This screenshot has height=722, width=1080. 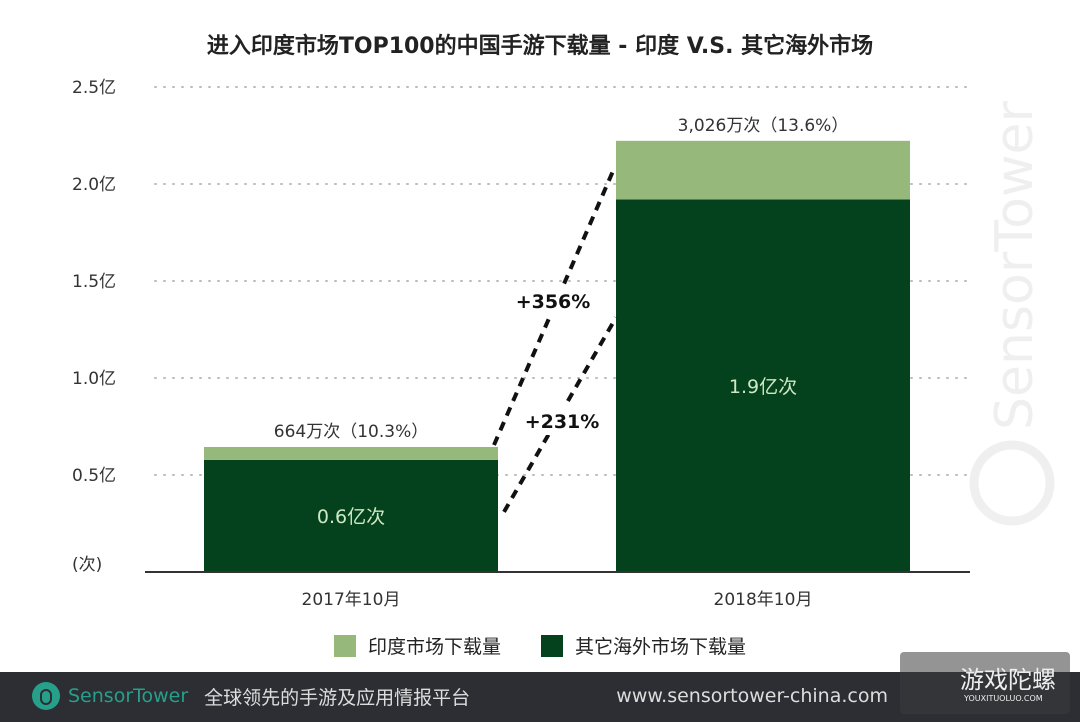 What do you see at coordinates (337, 697) in the screenshot?
I see `footer-slogan: 全球领先的手游及应用情报平台` at bounding box center [337, 697].